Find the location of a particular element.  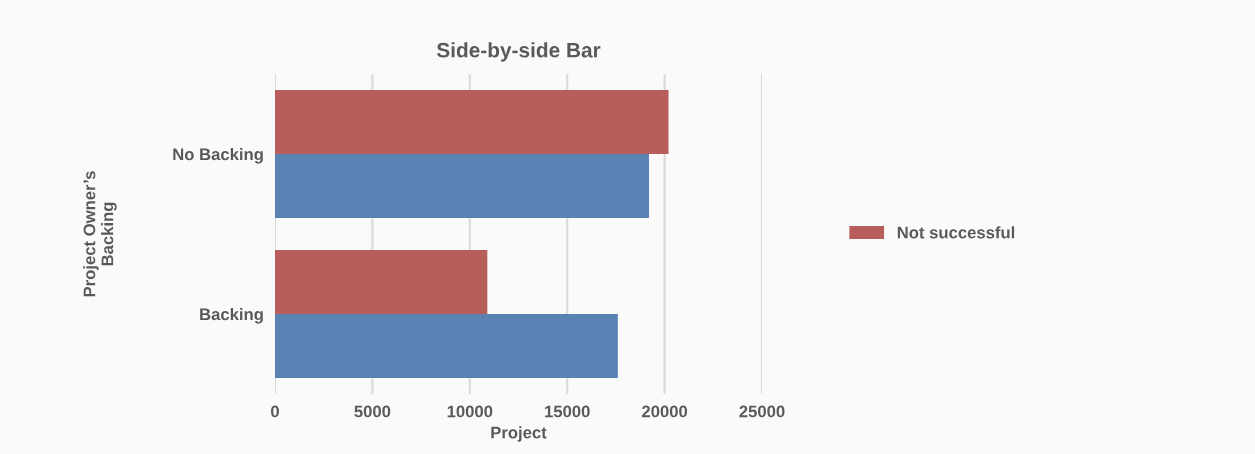

x-tick-label: 0 is located at coordinates (275, 411).